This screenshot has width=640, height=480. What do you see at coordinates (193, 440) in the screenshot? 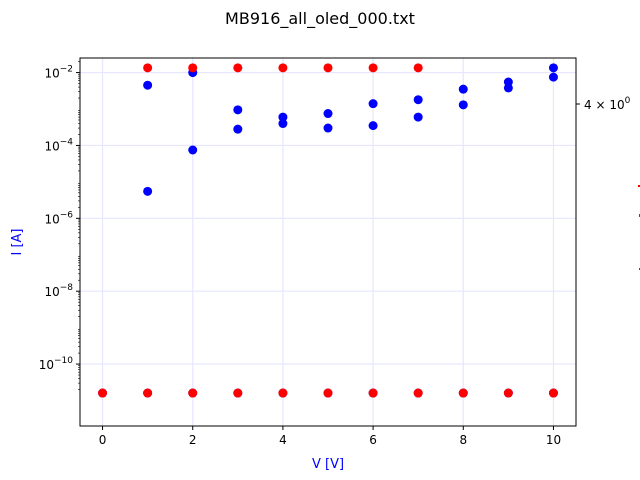
I see `x-tick-label: 2` at bounding box center [193, 440].